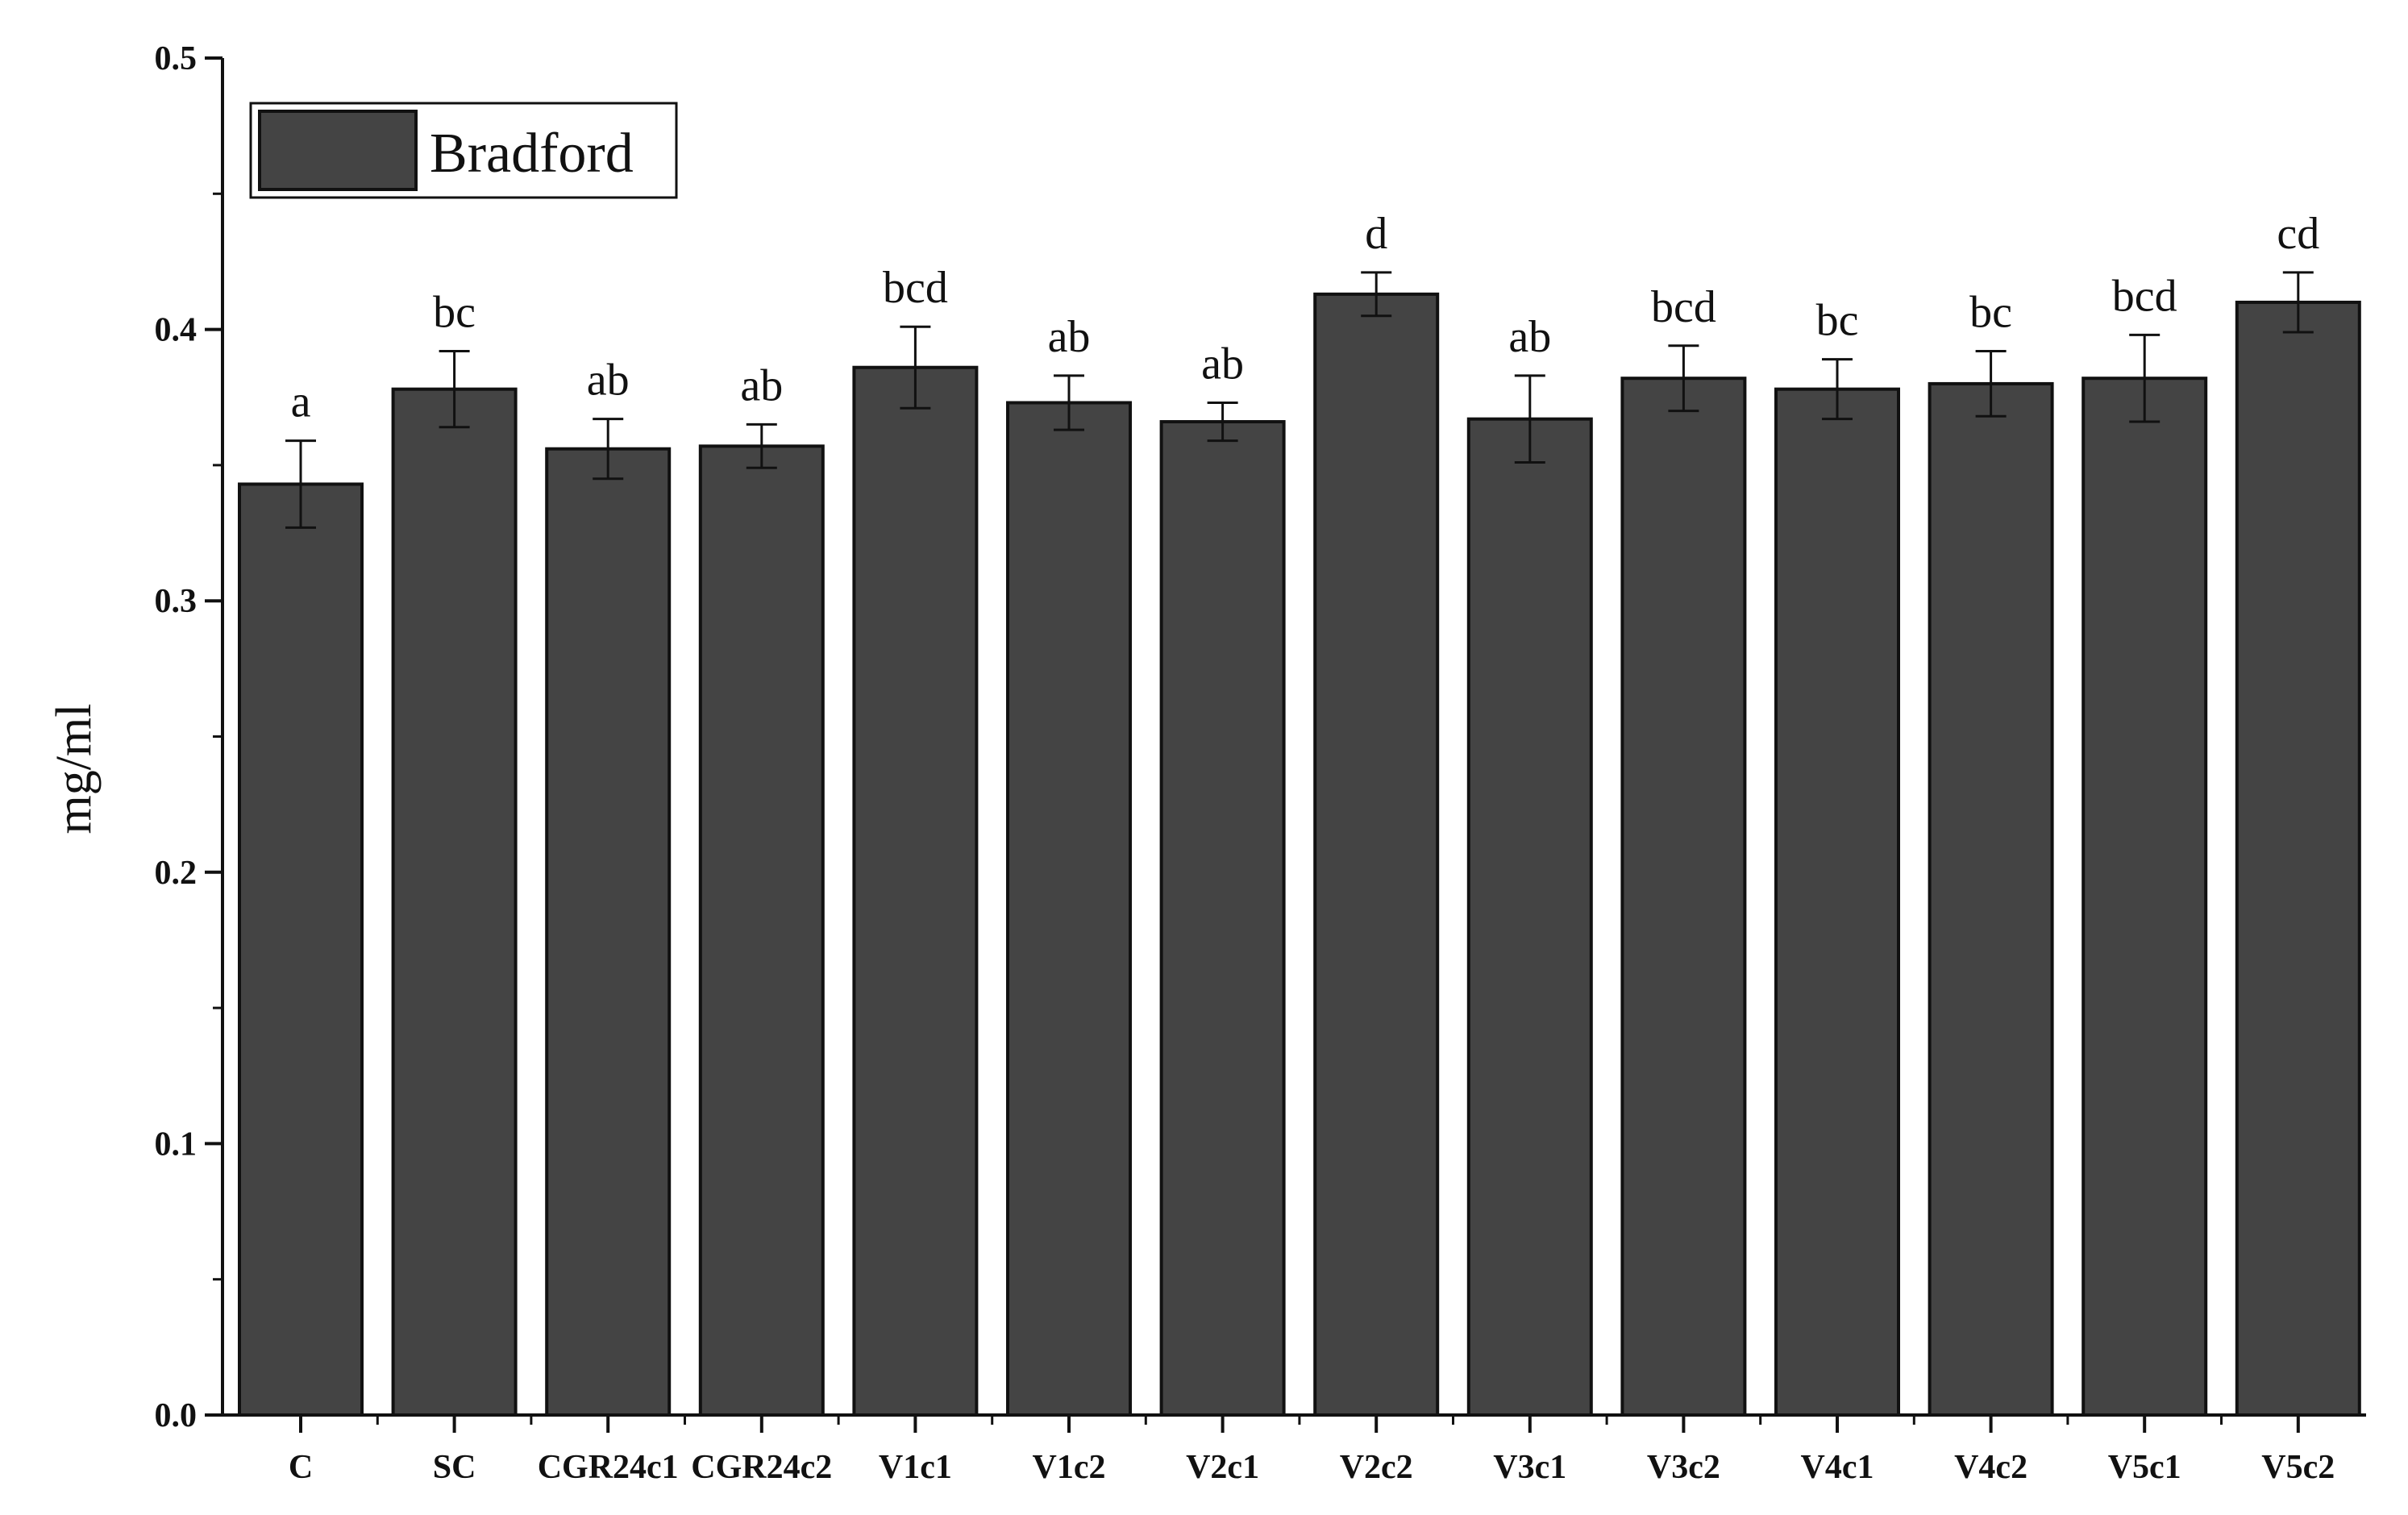  Describe the element at coordinates (176, 59) in the screenshot. I see `y-tick-label: 0.5` at that location.